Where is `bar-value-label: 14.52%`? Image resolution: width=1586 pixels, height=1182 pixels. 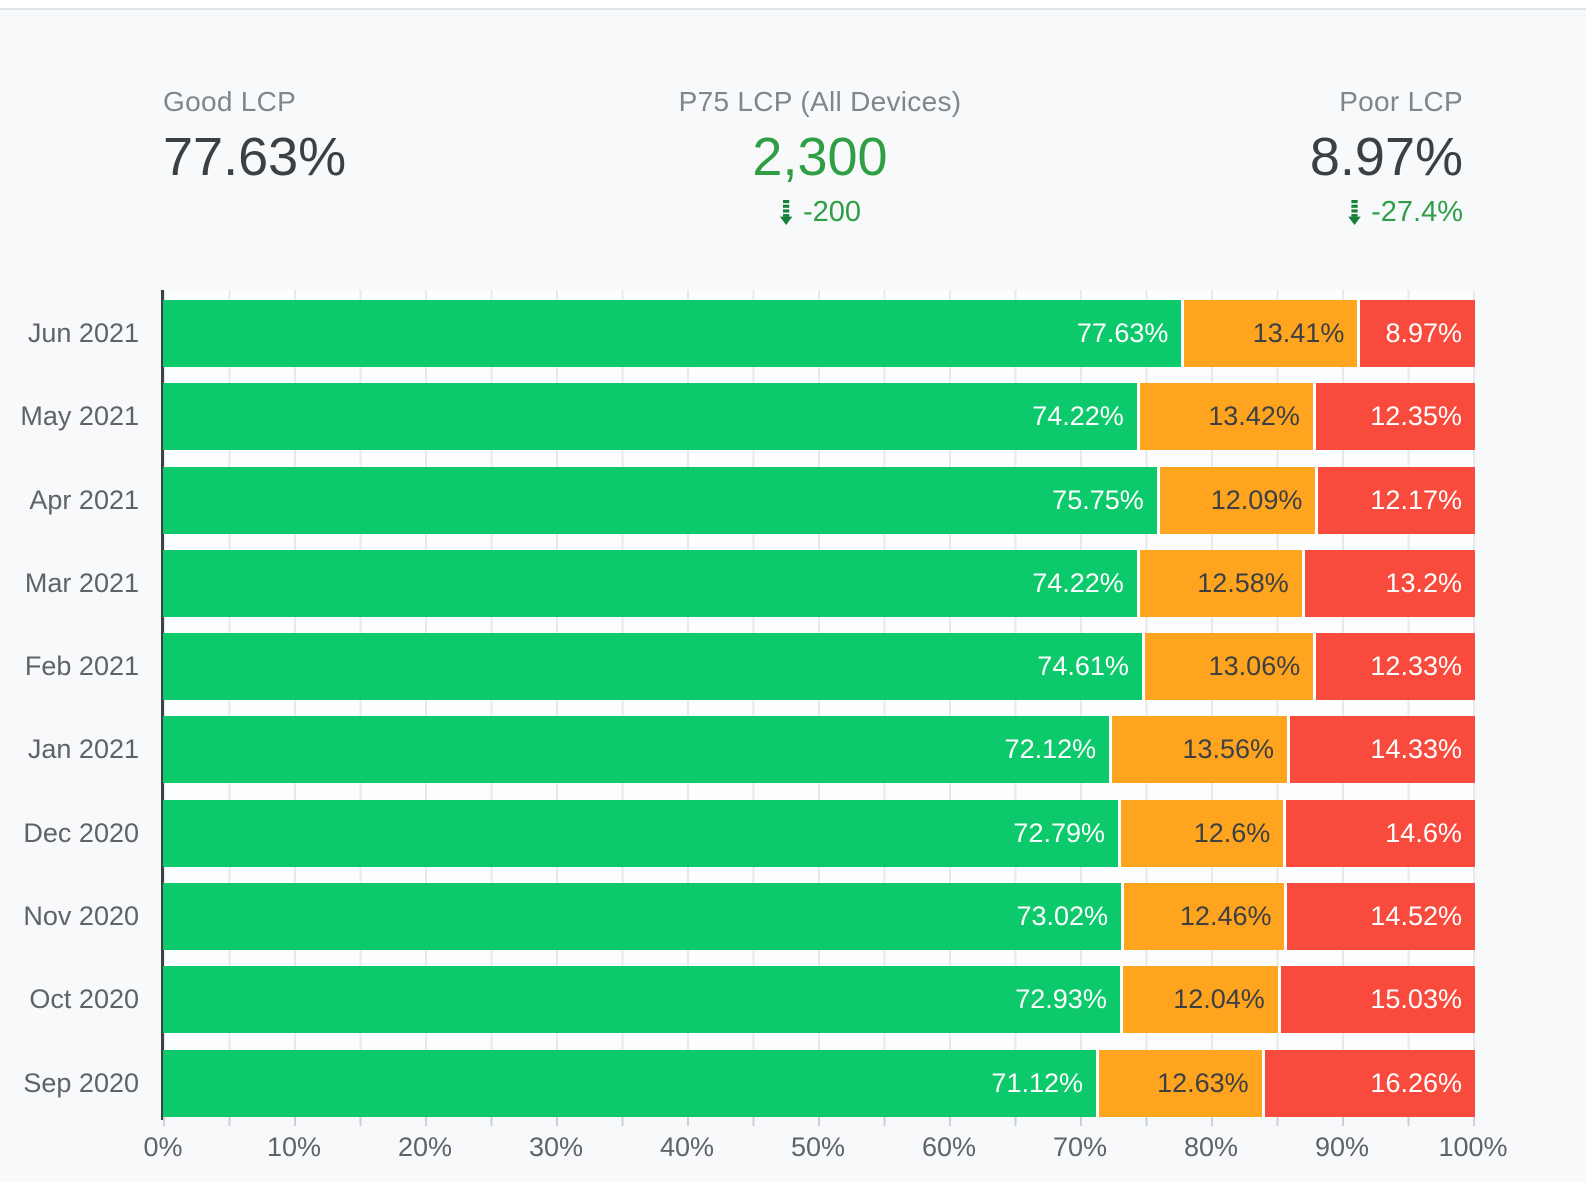 bar-value-label: 14.52% is located at coordinates (1416, 916).